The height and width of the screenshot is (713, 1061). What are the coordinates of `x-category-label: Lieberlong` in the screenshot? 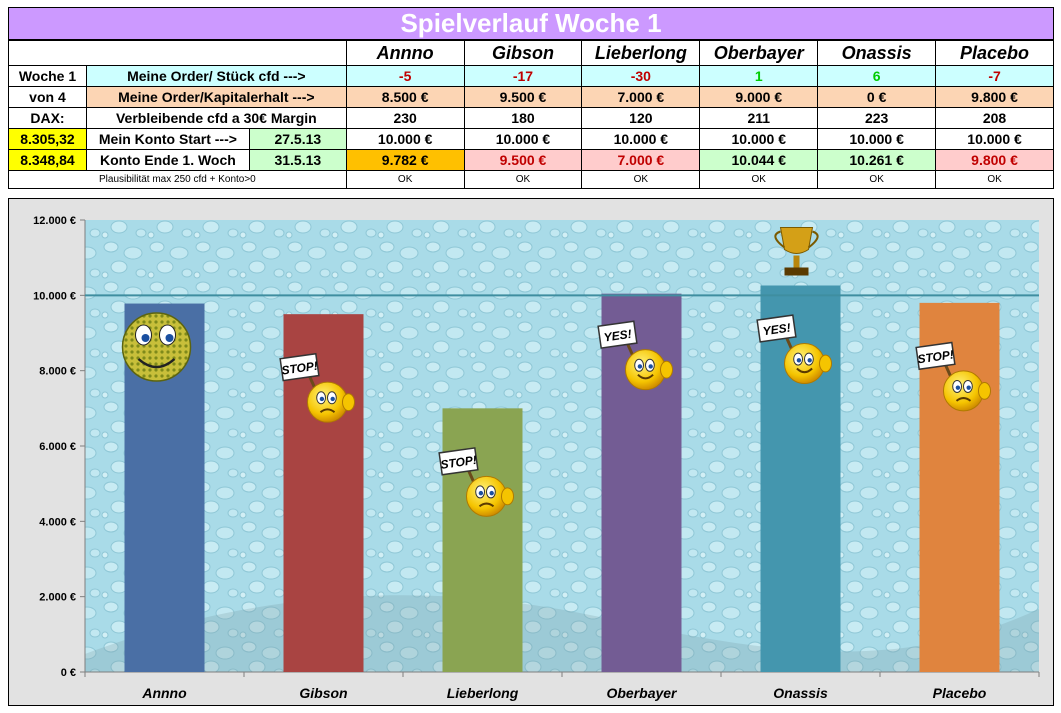 It's located at (483, 693).